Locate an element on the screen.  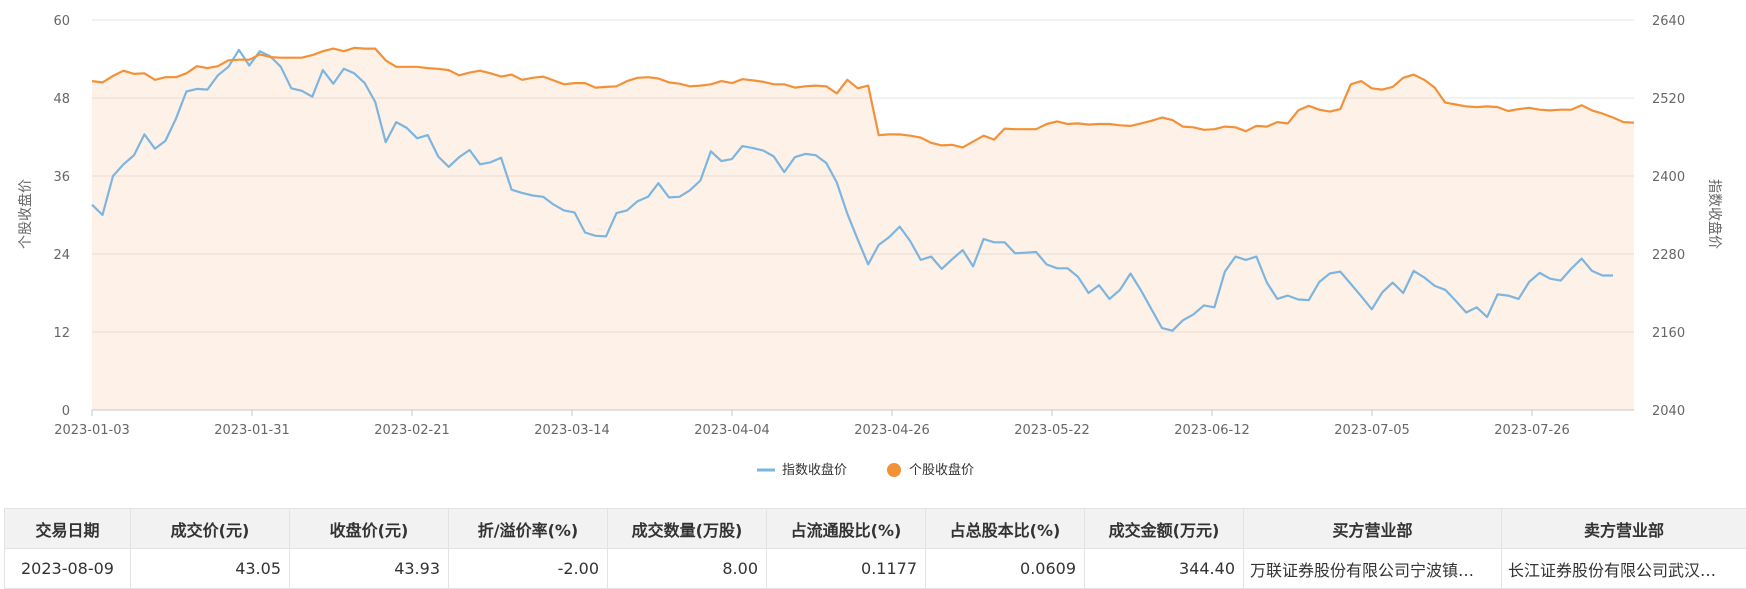
legend-stock-dot-icon is located at coordinates (894, 470).